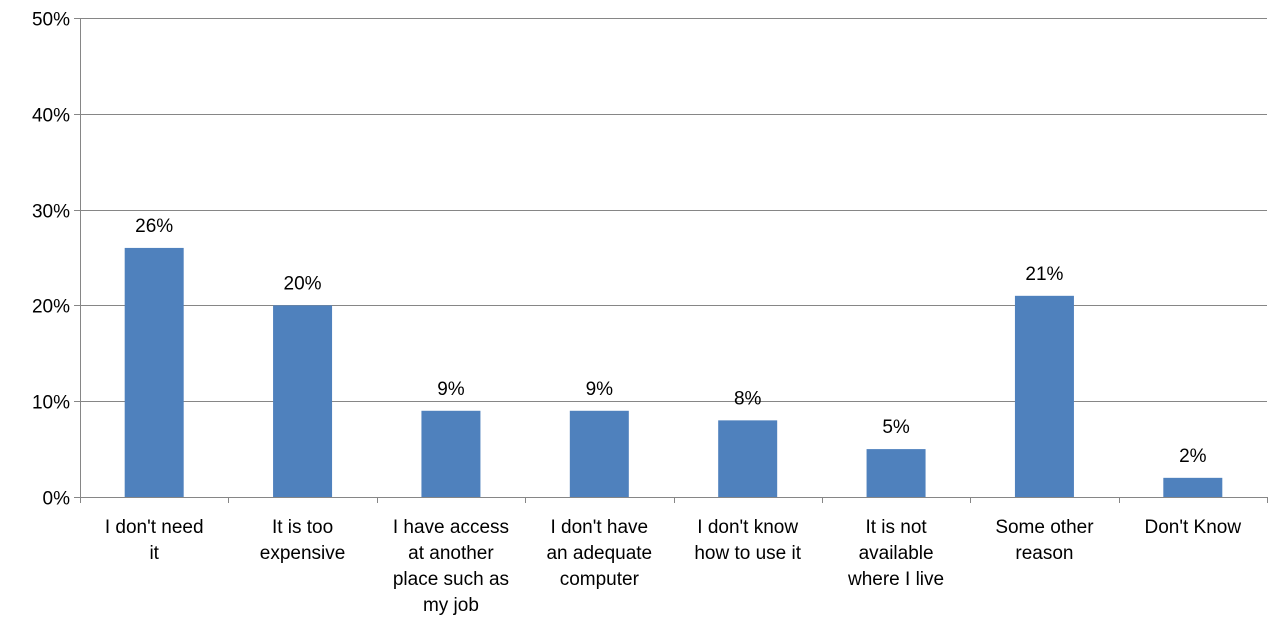 This screenshot has width=1269, height=641. Describe the element at coordinates (303, 283) in the screenshot. I see `data-label: 20%` at that location.